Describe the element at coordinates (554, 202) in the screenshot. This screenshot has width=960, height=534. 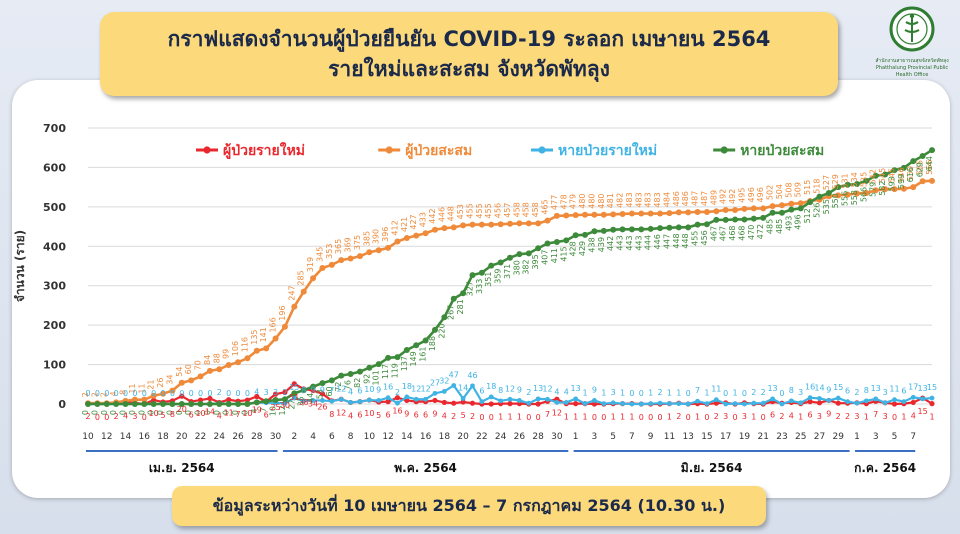
I see `data-label-cumulative-cases: 477` at that location.